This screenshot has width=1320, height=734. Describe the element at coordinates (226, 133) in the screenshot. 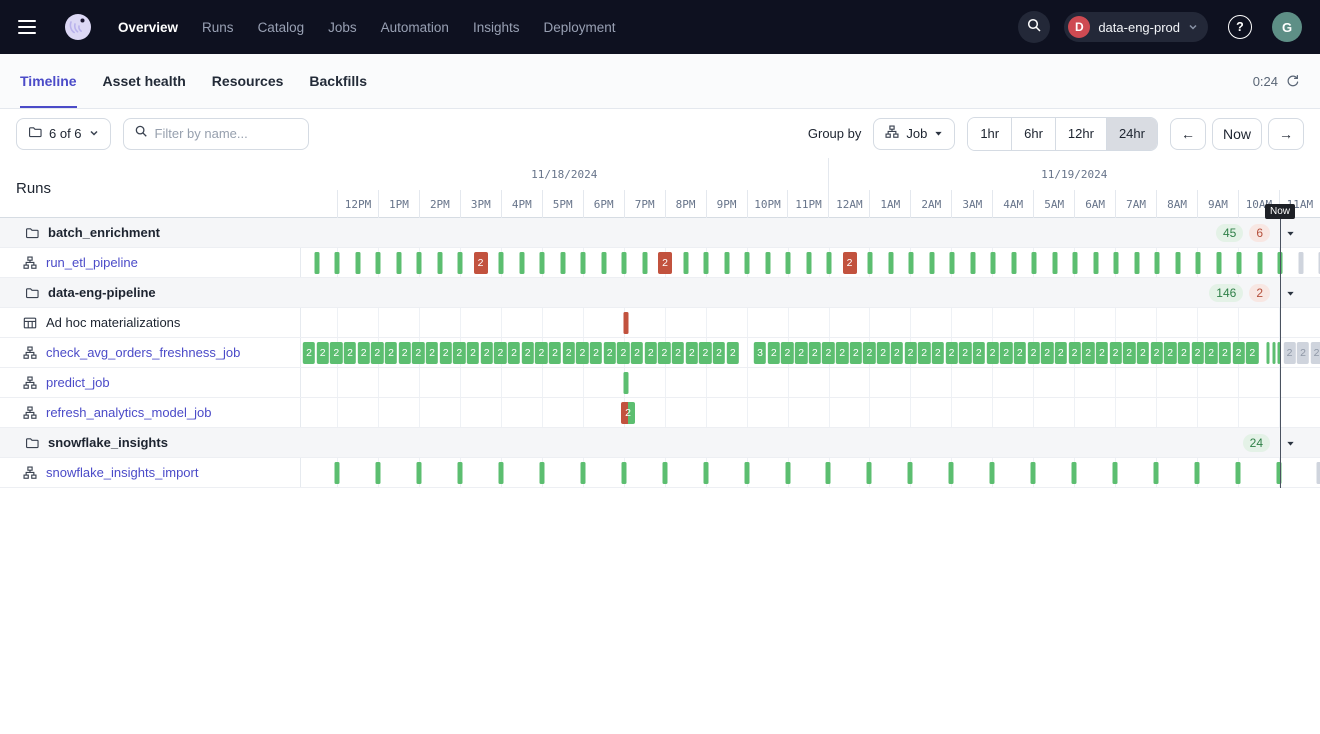

I see `name-filter-input` at that location.